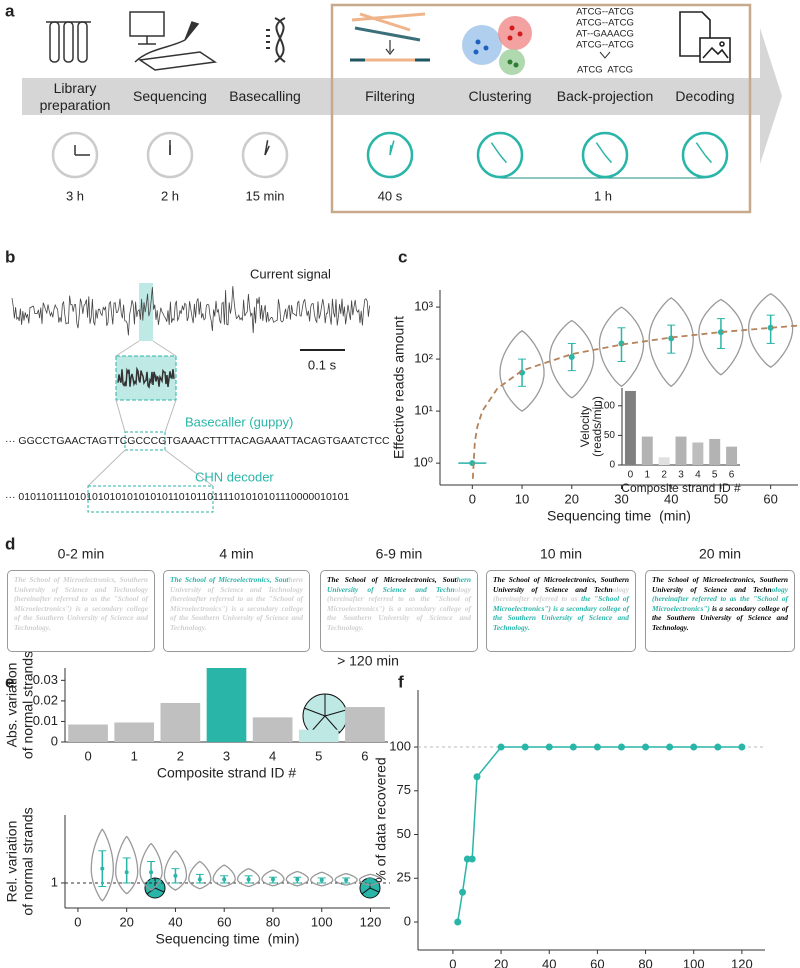  Describe the element at coordinates (497, 45) in the screenshot. I see `cluster-icon` at that location.